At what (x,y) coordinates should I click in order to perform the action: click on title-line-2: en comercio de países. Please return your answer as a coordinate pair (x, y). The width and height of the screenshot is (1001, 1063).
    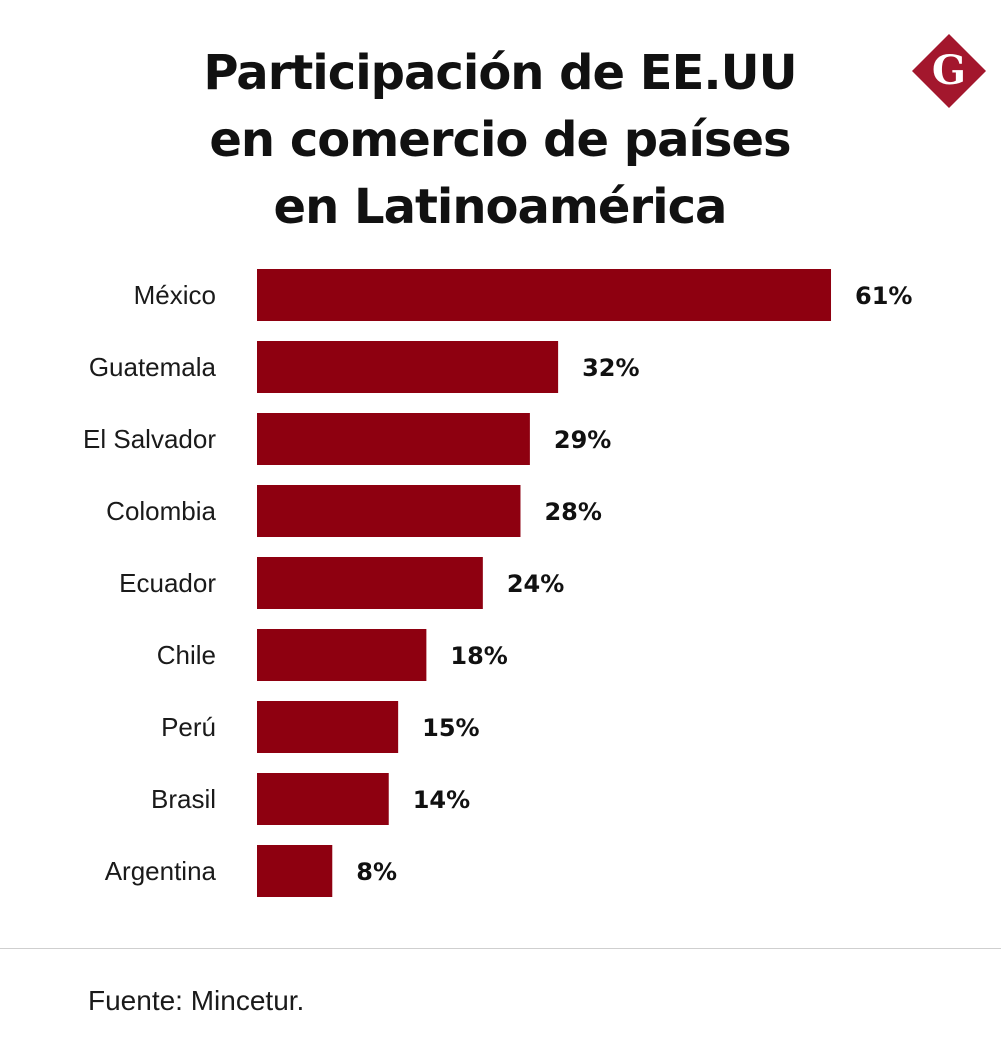
    Looking at the image, I should click on (500, 140).